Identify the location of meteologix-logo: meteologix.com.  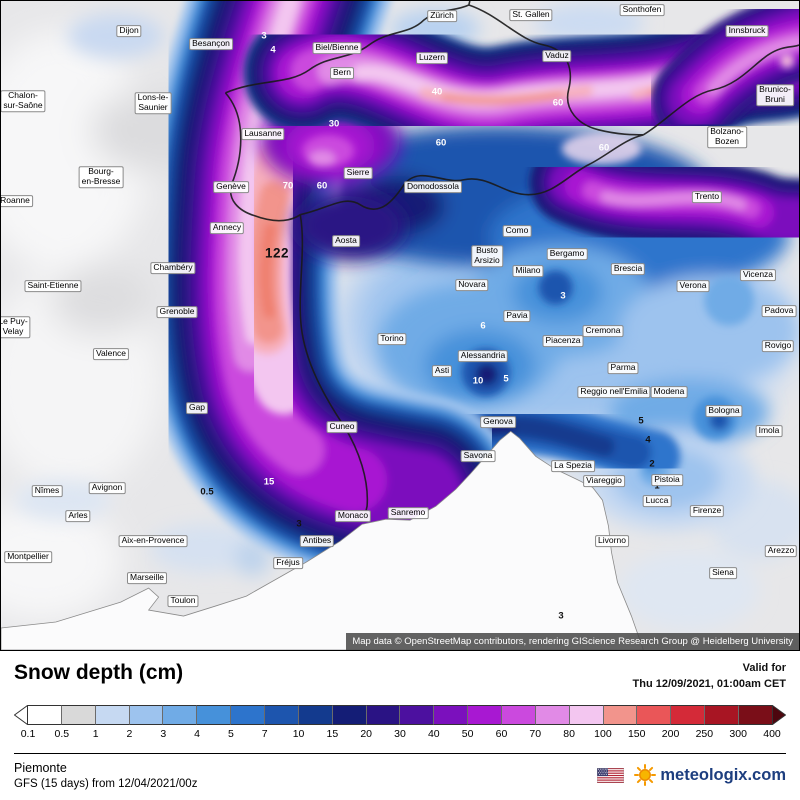
(710, 775).